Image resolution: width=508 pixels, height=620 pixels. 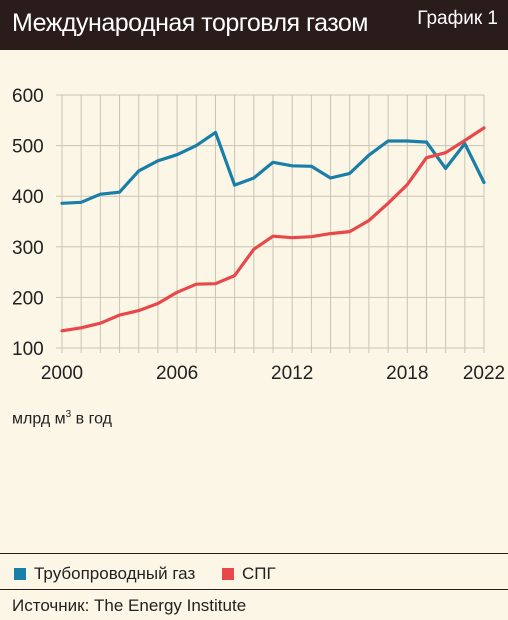 I want to click on x-tick-label: 2018, so click(x=407, y=373).